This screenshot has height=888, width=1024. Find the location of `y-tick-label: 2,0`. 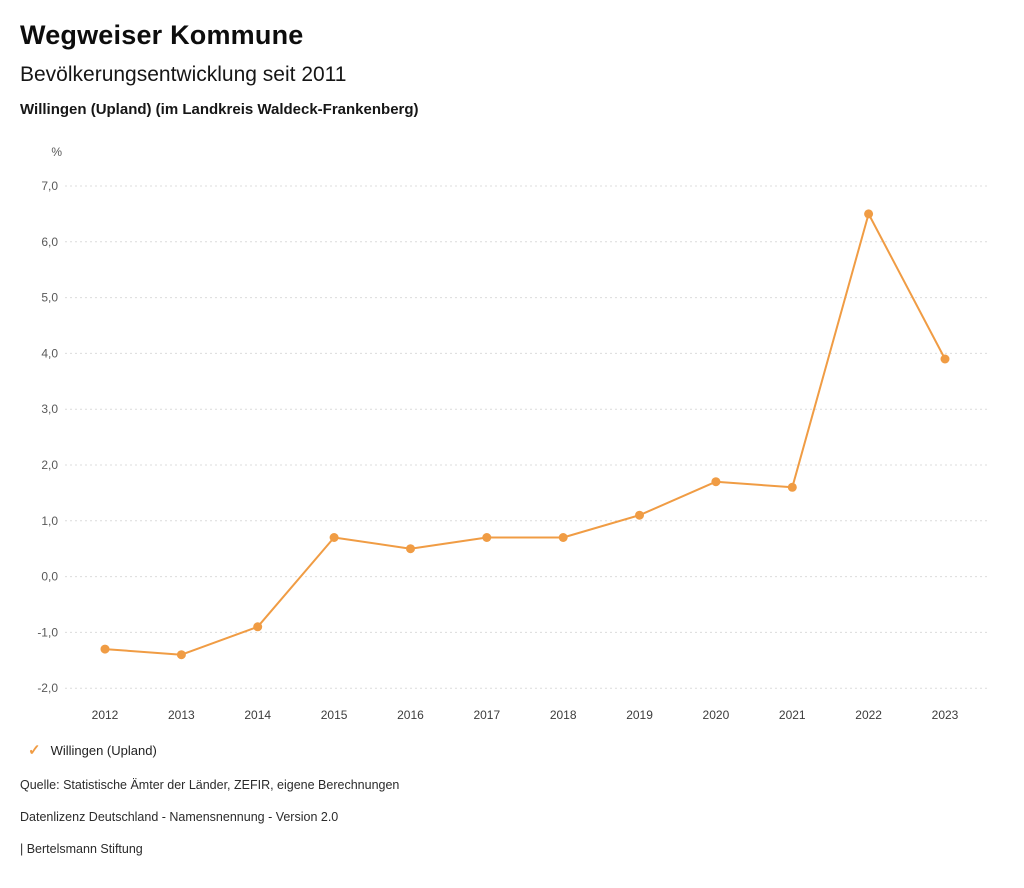

y-tick-label: 2,0 is located at coordinates (49, 465).